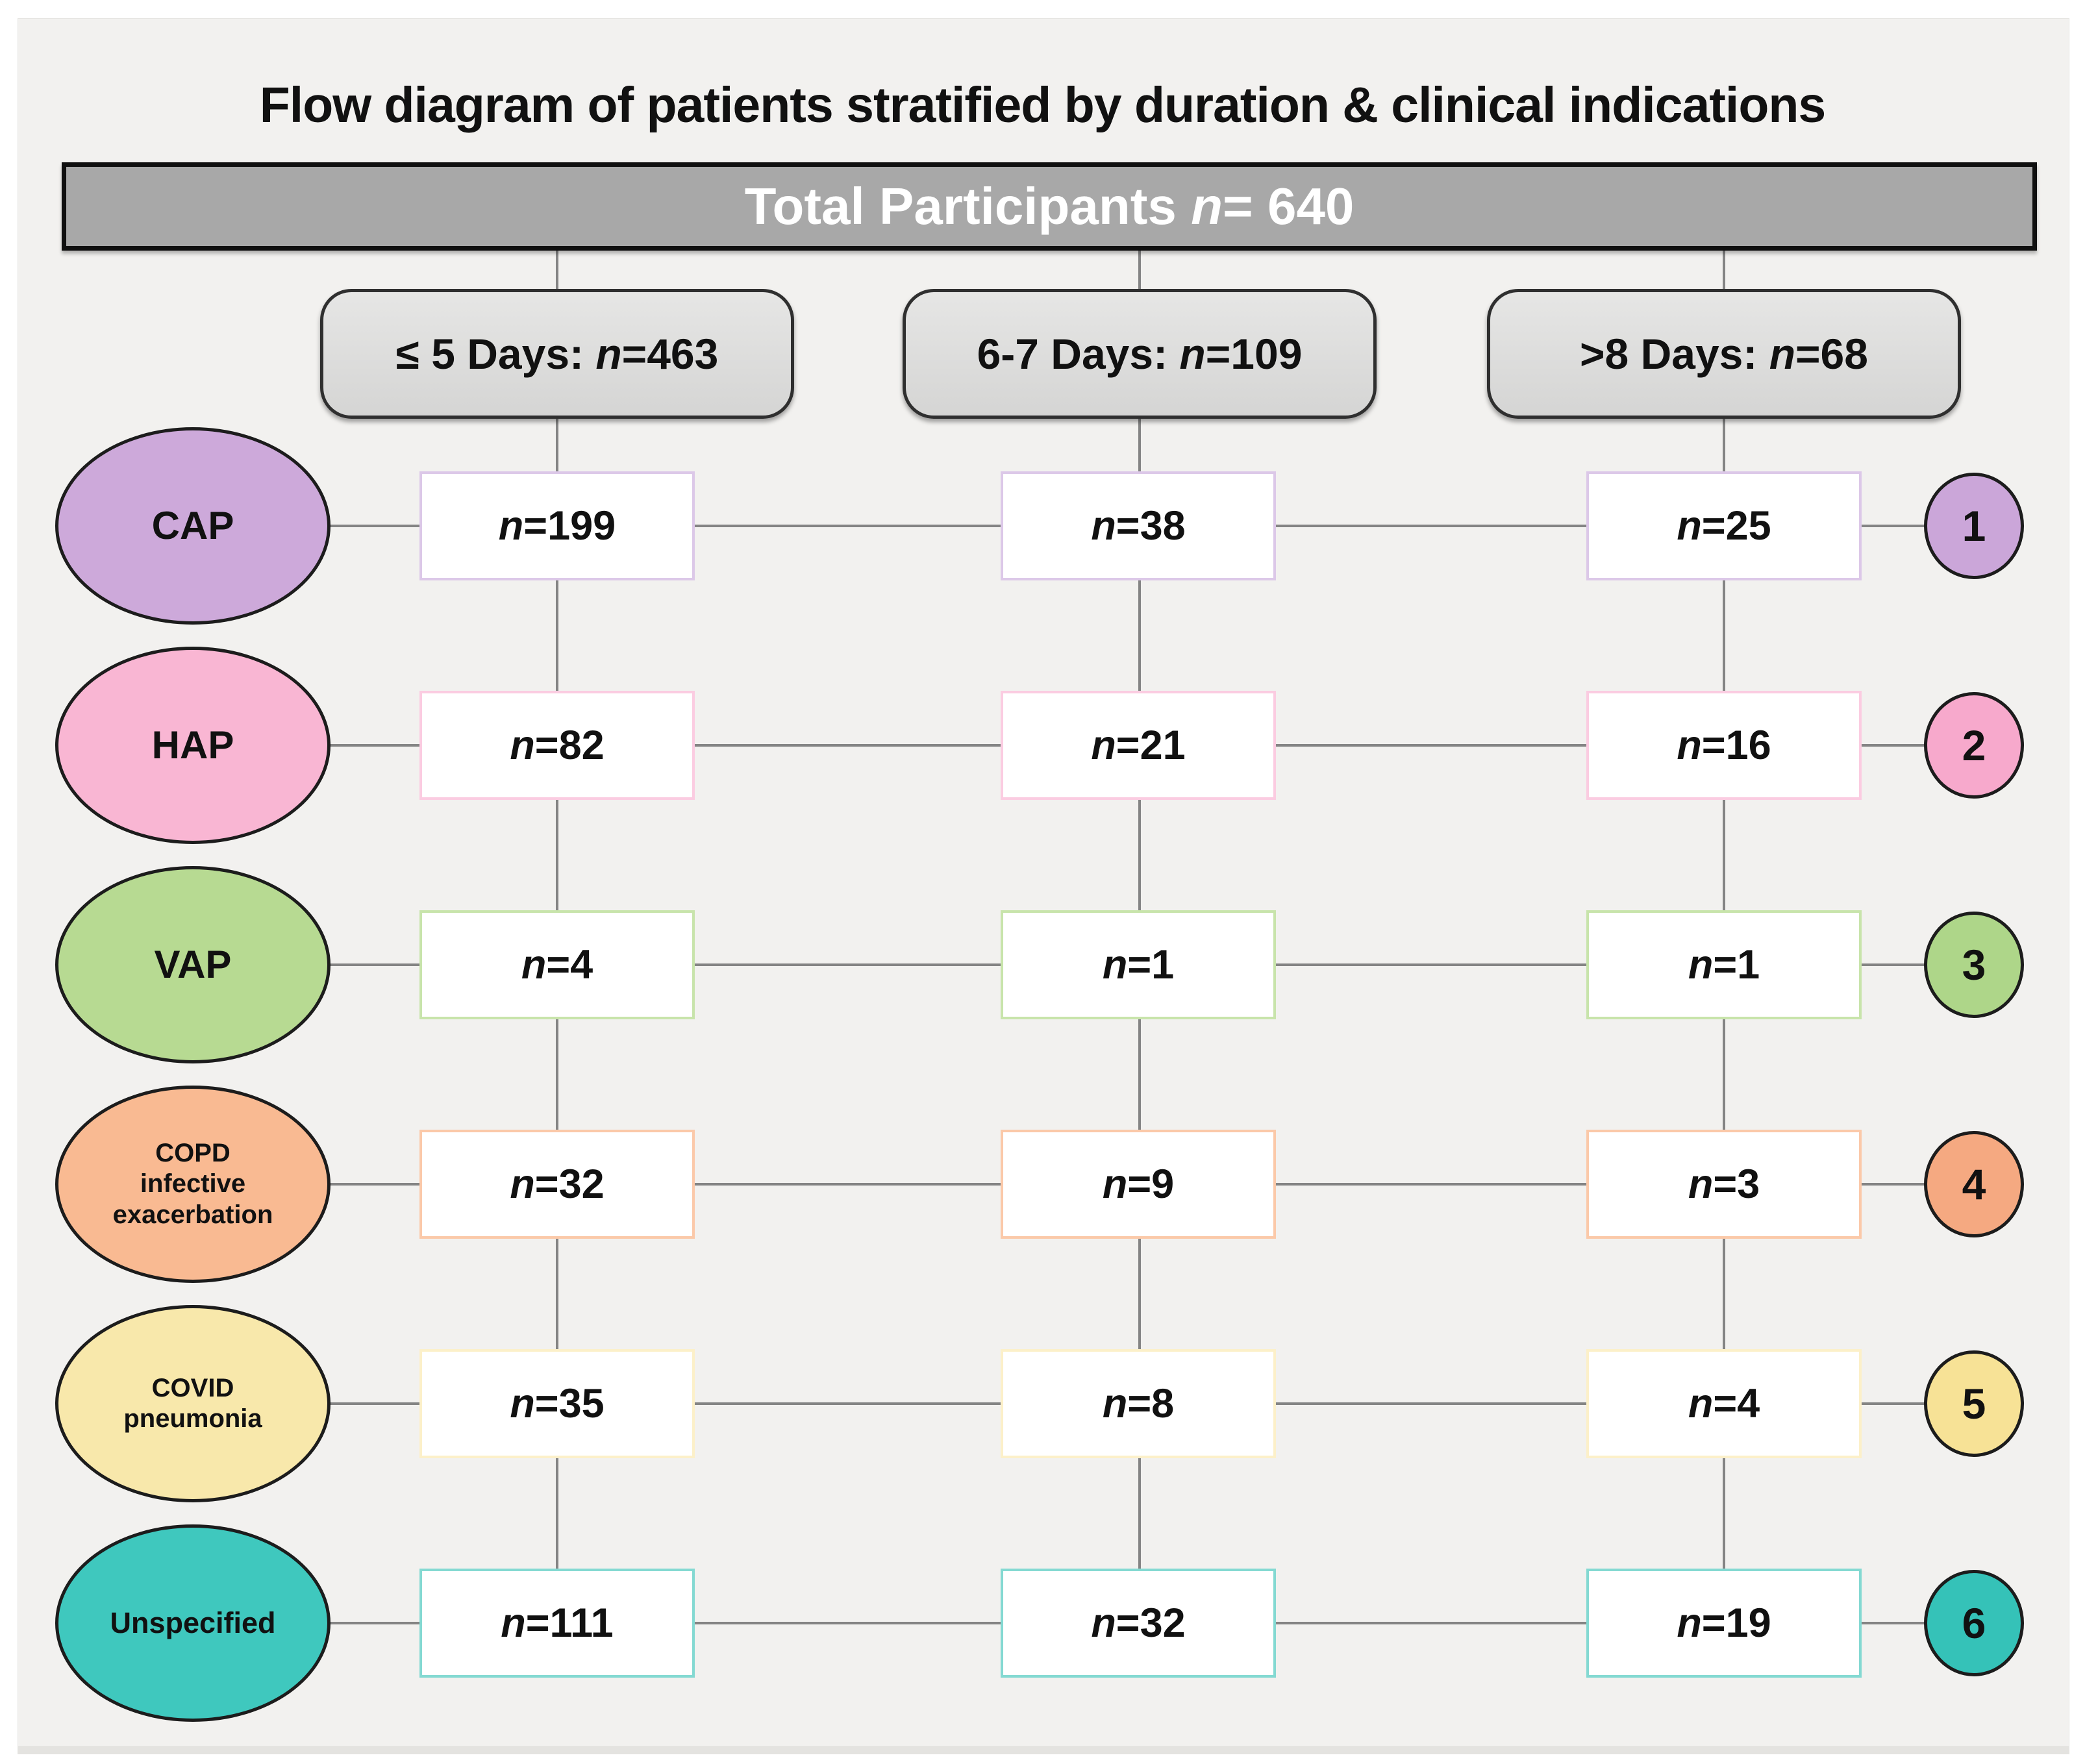  What do you see at coordinates (1974, 965) in the screenshot?
I see `group-number-circle-3: 3` at bounding box center [1974, 965].